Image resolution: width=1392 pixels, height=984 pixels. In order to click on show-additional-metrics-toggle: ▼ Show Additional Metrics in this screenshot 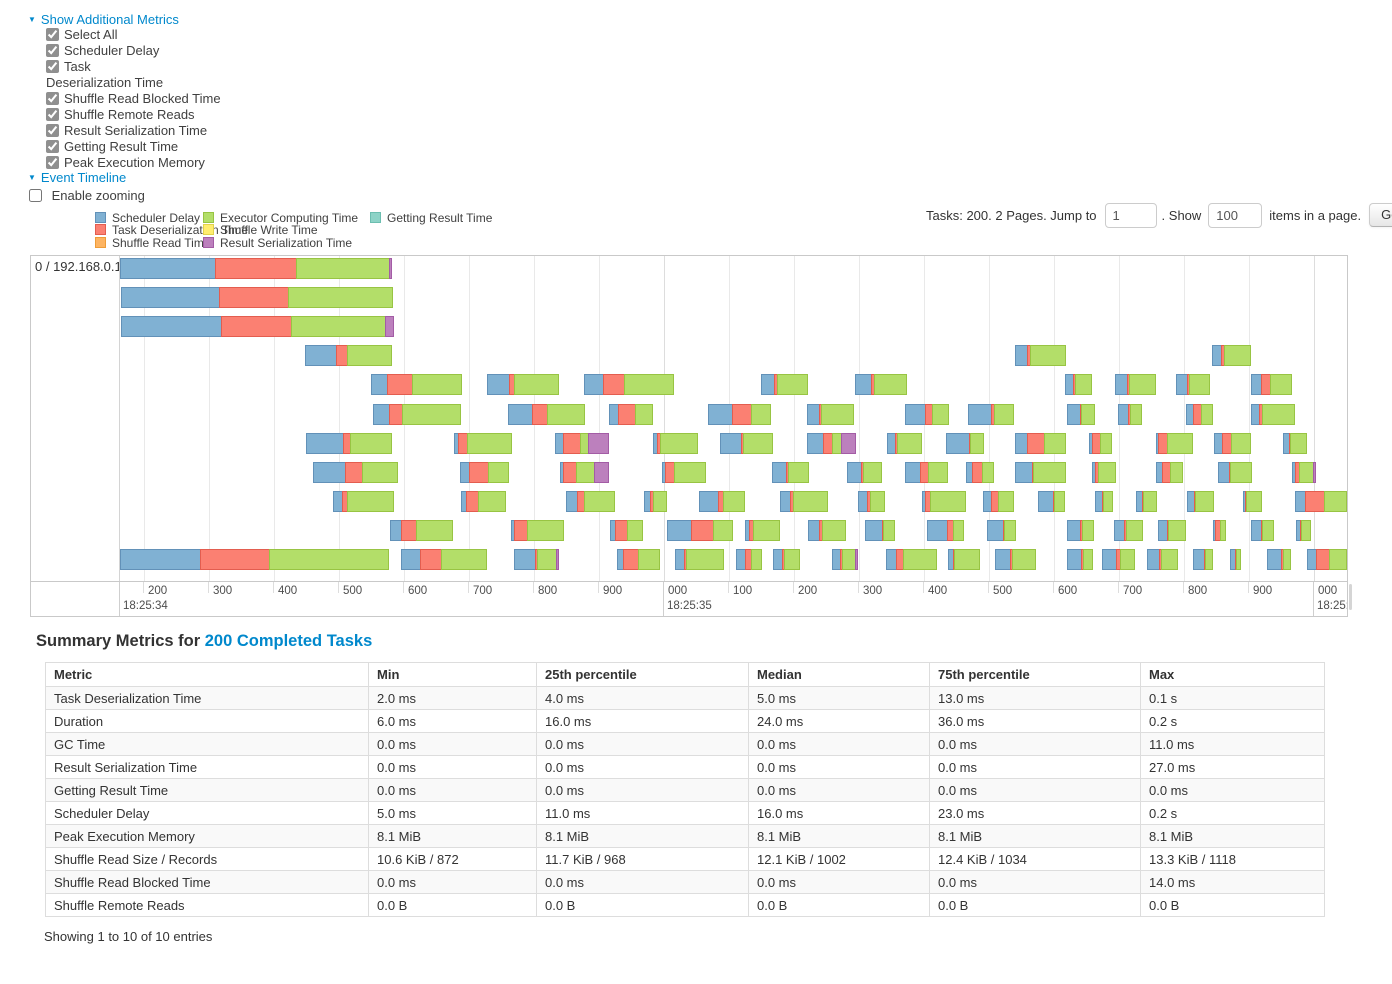, I will do `click(103, 19)`.